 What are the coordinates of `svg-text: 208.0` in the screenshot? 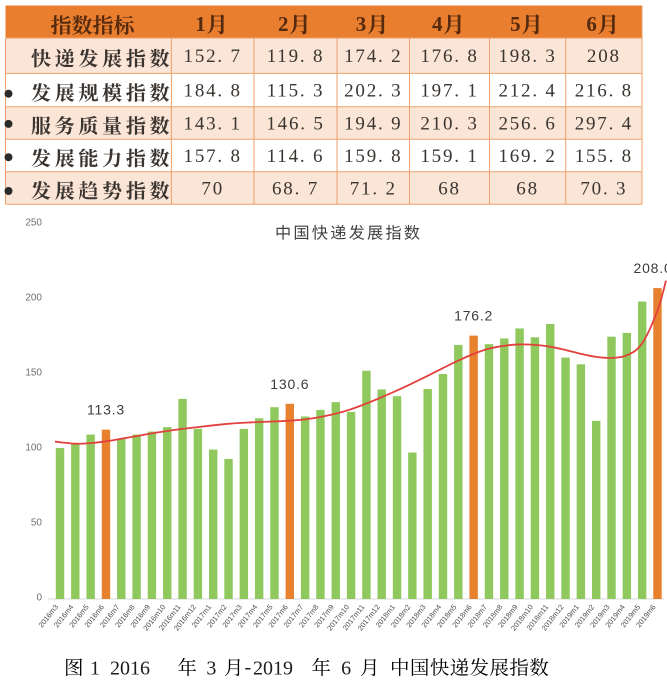 It's located at (650, 268).